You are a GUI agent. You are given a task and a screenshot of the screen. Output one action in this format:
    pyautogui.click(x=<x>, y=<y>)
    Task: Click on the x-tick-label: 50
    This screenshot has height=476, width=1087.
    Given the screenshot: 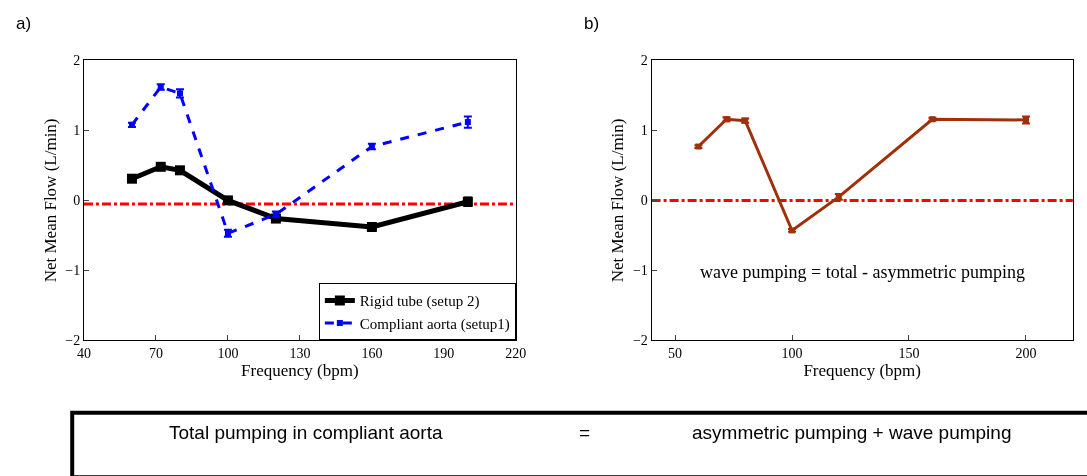 What is the action you would take?
    pyautogui.click(x=675, y=354)
    